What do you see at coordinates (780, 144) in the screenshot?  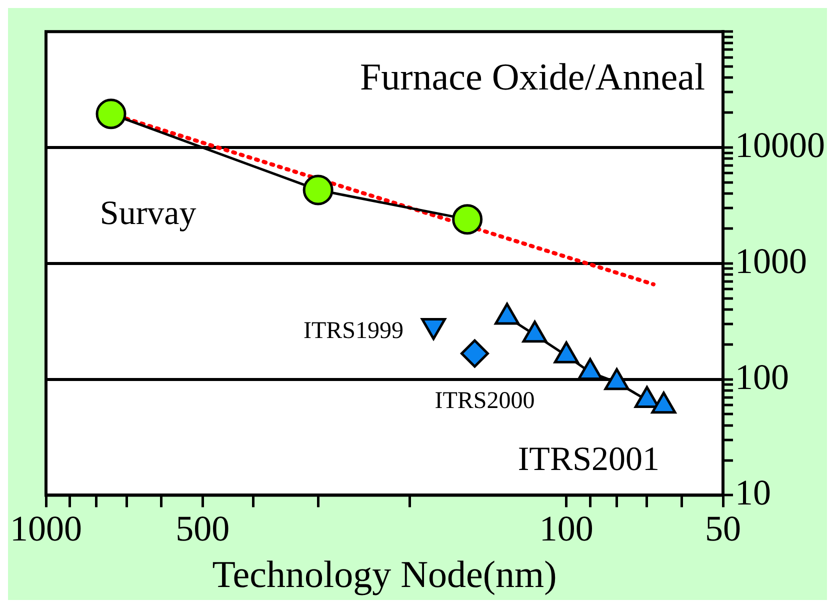 I see `y-tick-label: 10000` at bounding box center [780, 144].